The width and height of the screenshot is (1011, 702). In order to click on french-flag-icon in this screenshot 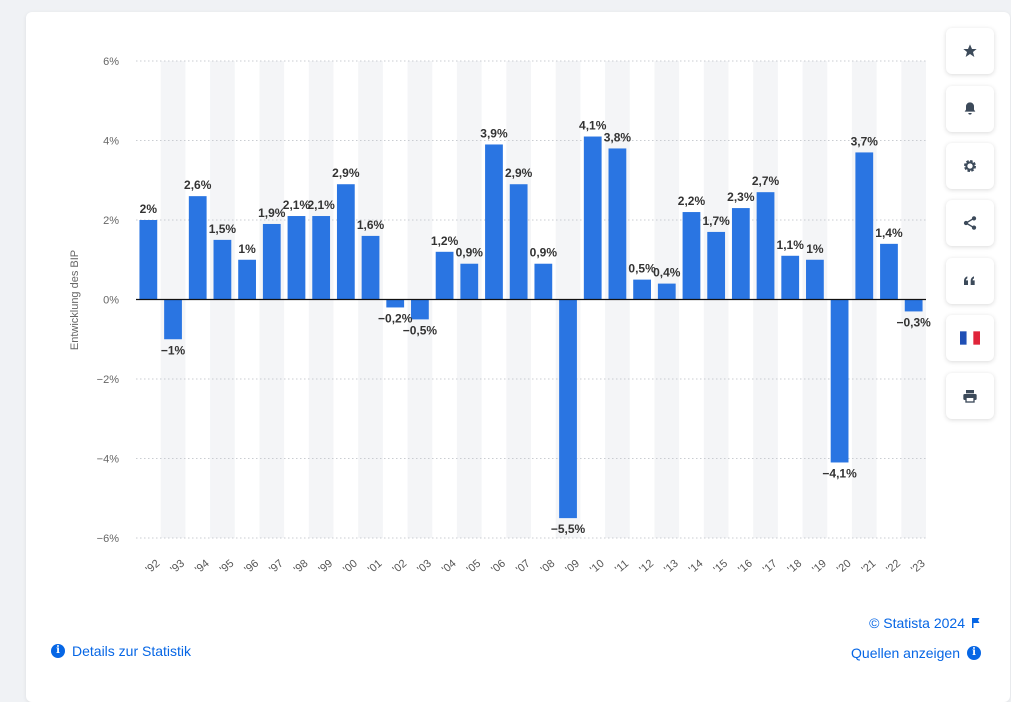, I will do `click(970, 338)`.